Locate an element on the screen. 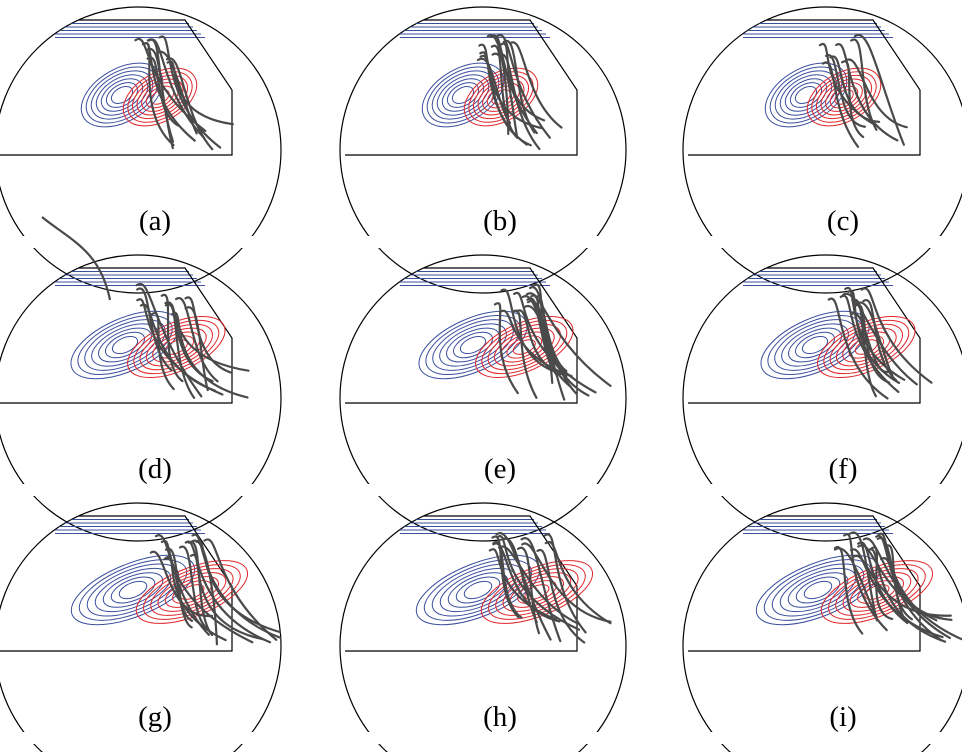 Image resolution: width=962 pixels, height=752 pixels. panel-d: (d) is located at coordinates (145, 398).